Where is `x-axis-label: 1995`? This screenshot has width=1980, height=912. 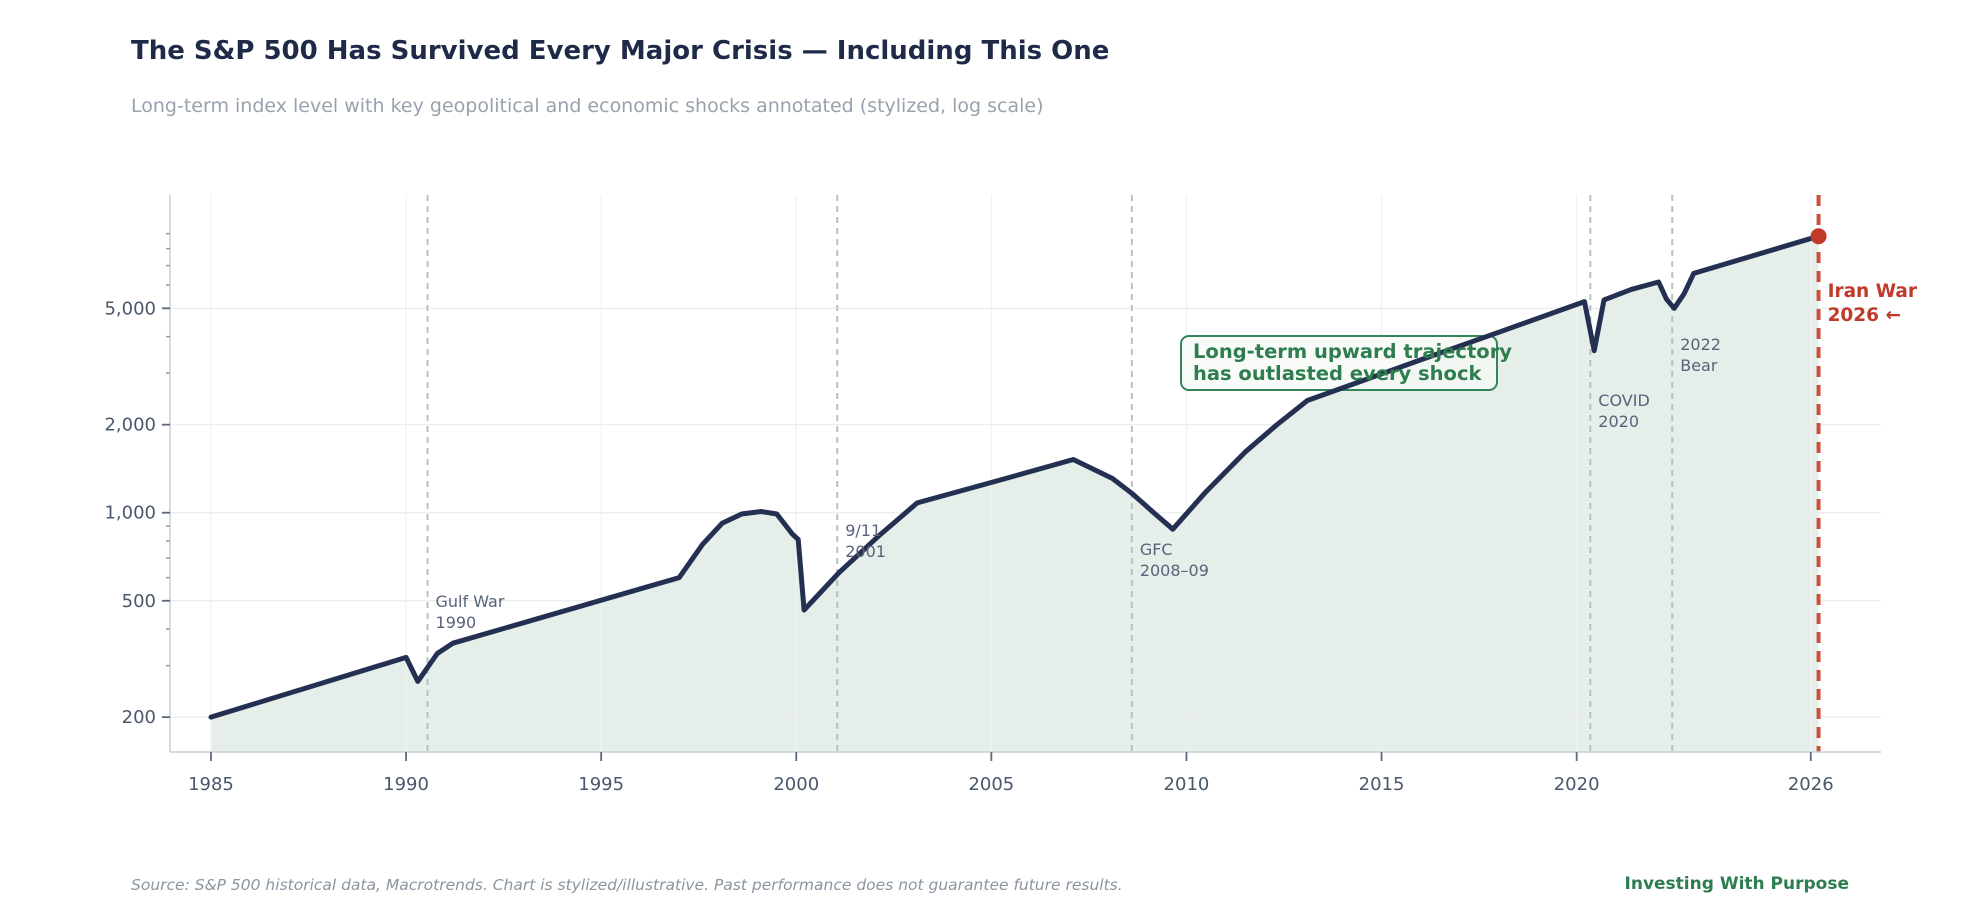
x-axis-label: 1995 is located at coordinates (601, 784).